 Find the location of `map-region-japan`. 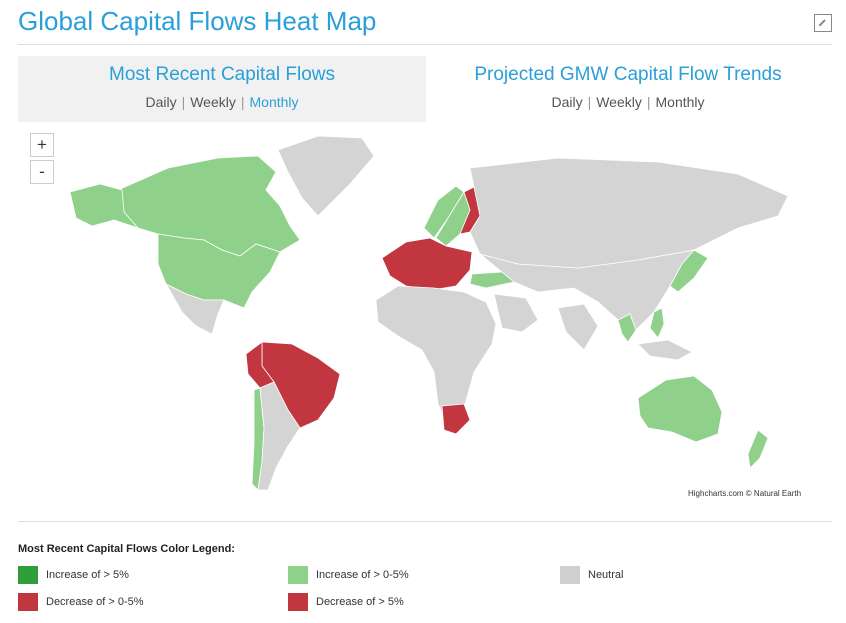

map-region-japan is located at coordinates (689, 271).